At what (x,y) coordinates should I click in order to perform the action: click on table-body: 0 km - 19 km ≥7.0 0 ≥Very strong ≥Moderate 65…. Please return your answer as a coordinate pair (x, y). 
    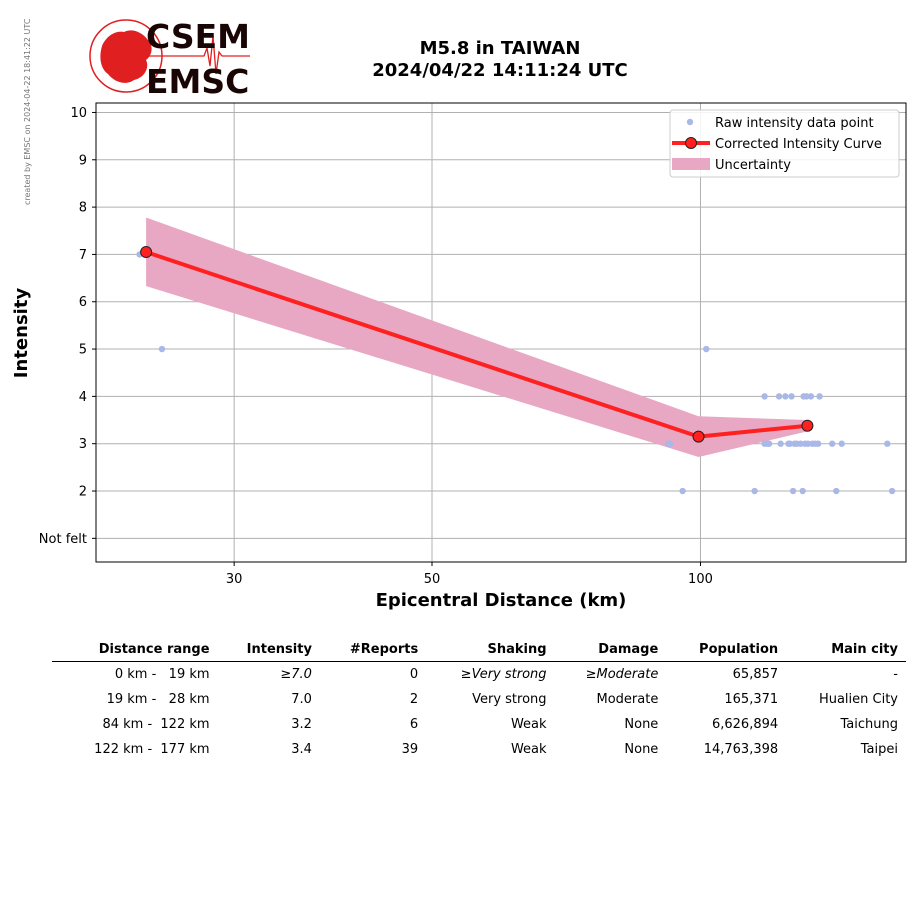
    Looking at the image, I should click on (479, 712).